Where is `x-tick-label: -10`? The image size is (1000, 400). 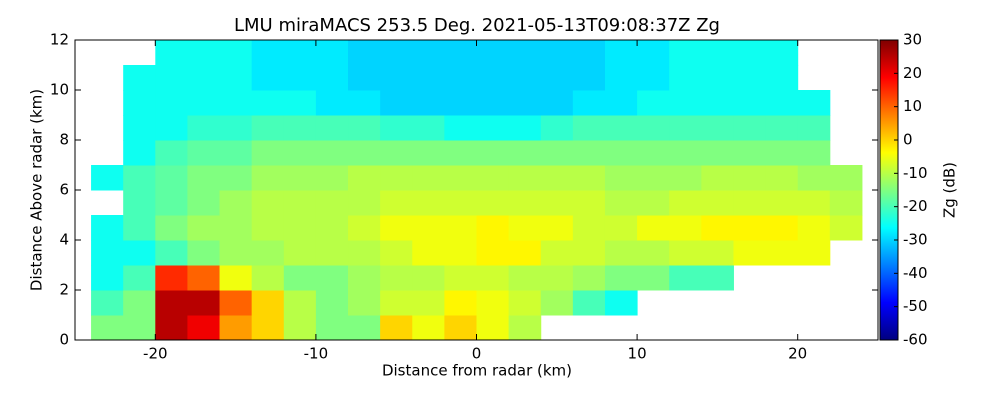
x-tick-label: -10 is located at coordinates (316, 354).